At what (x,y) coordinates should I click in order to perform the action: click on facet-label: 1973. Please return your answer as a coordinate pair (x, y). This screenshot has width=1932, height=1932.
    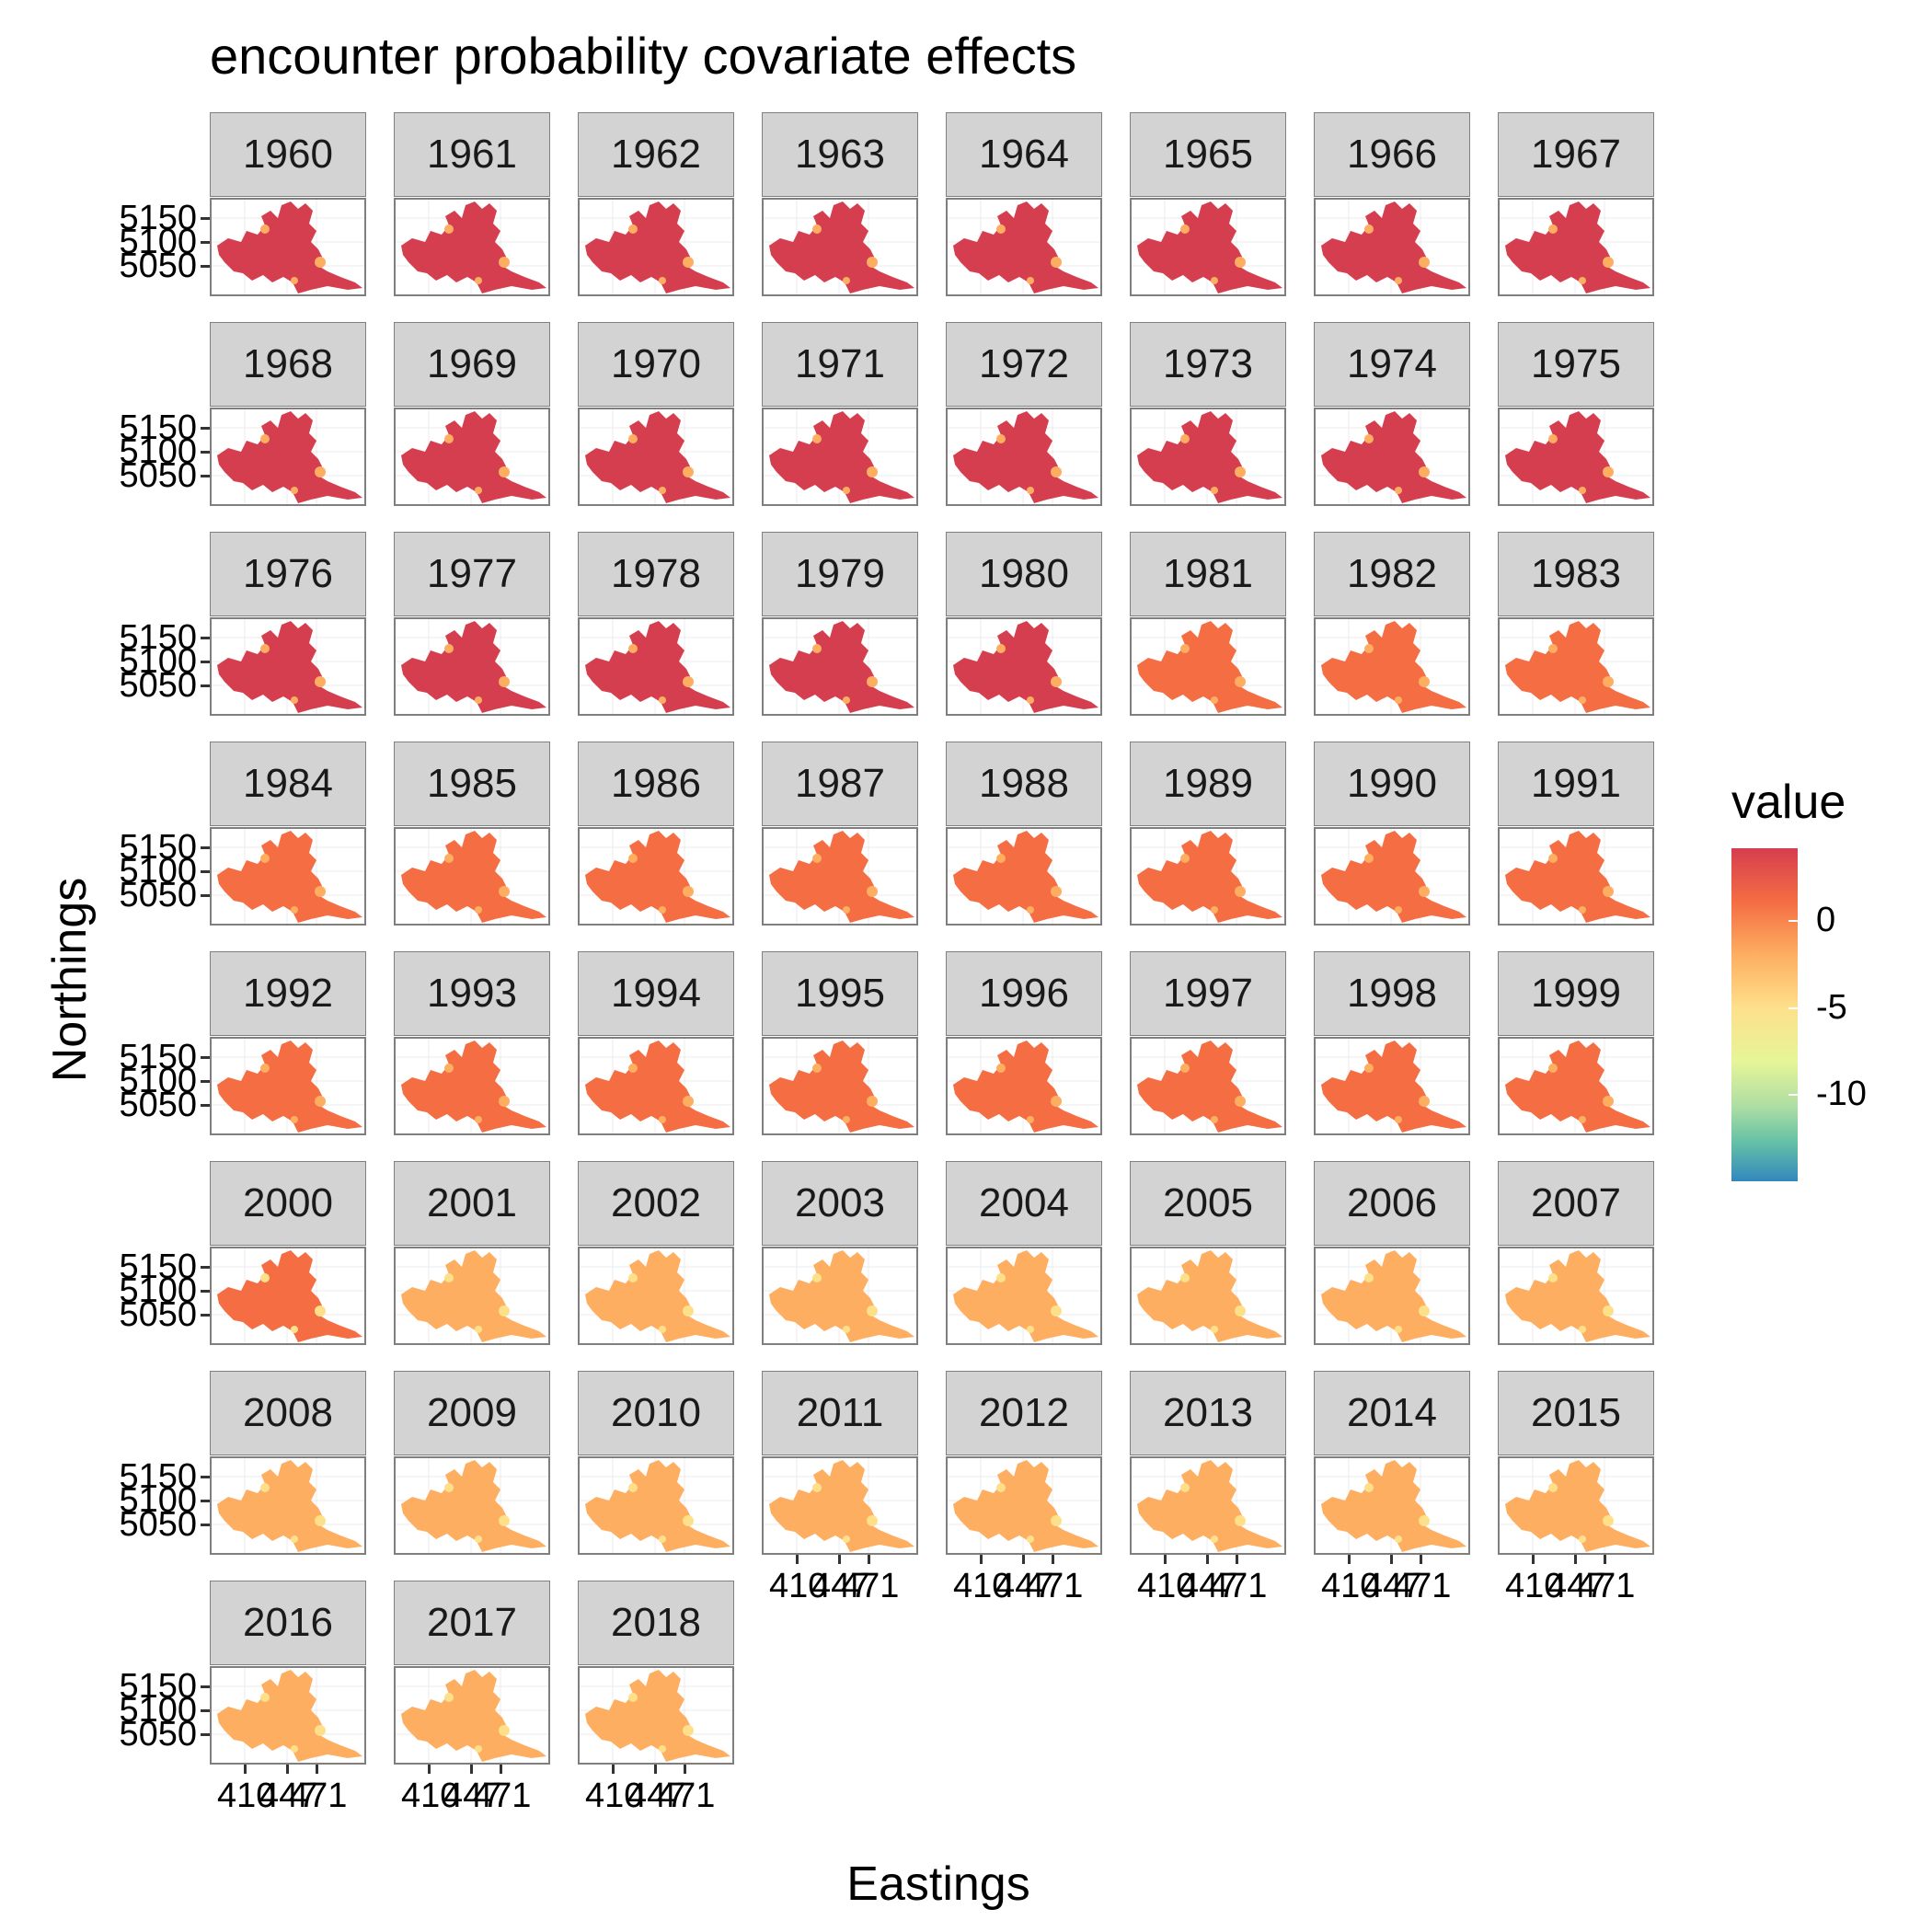
    Looking at the image, I should click on (1208, 363).